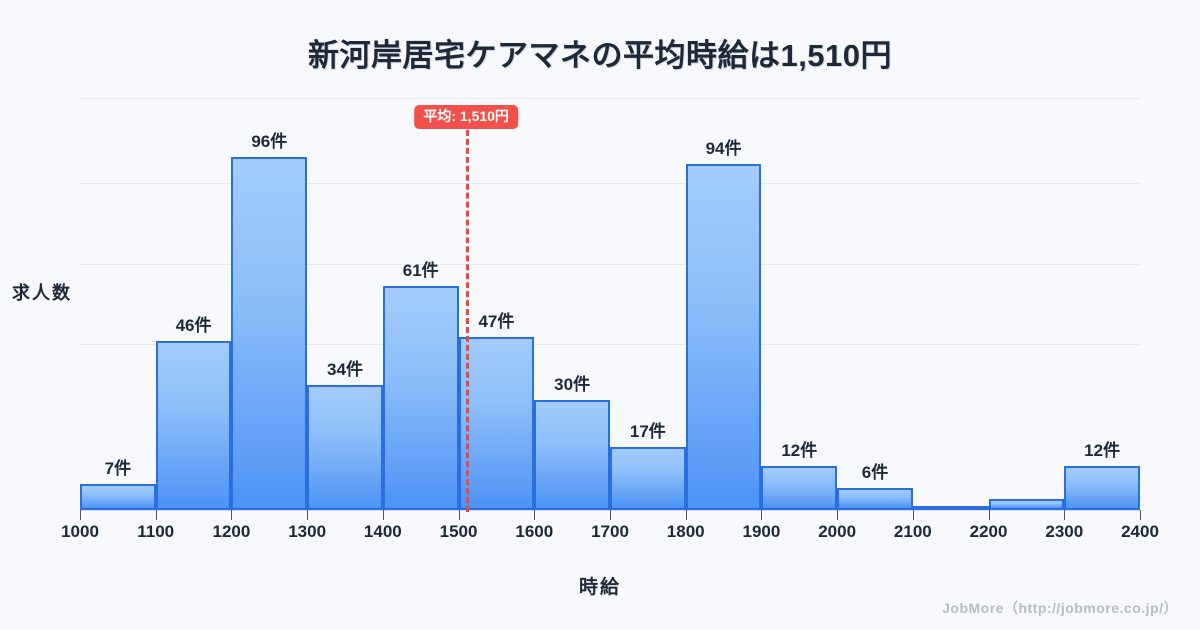 The image size is (1200, 630). Describe the element at coordinates (875, 472) in the screenshot. I see `bar-value-label: 6件` at that location.